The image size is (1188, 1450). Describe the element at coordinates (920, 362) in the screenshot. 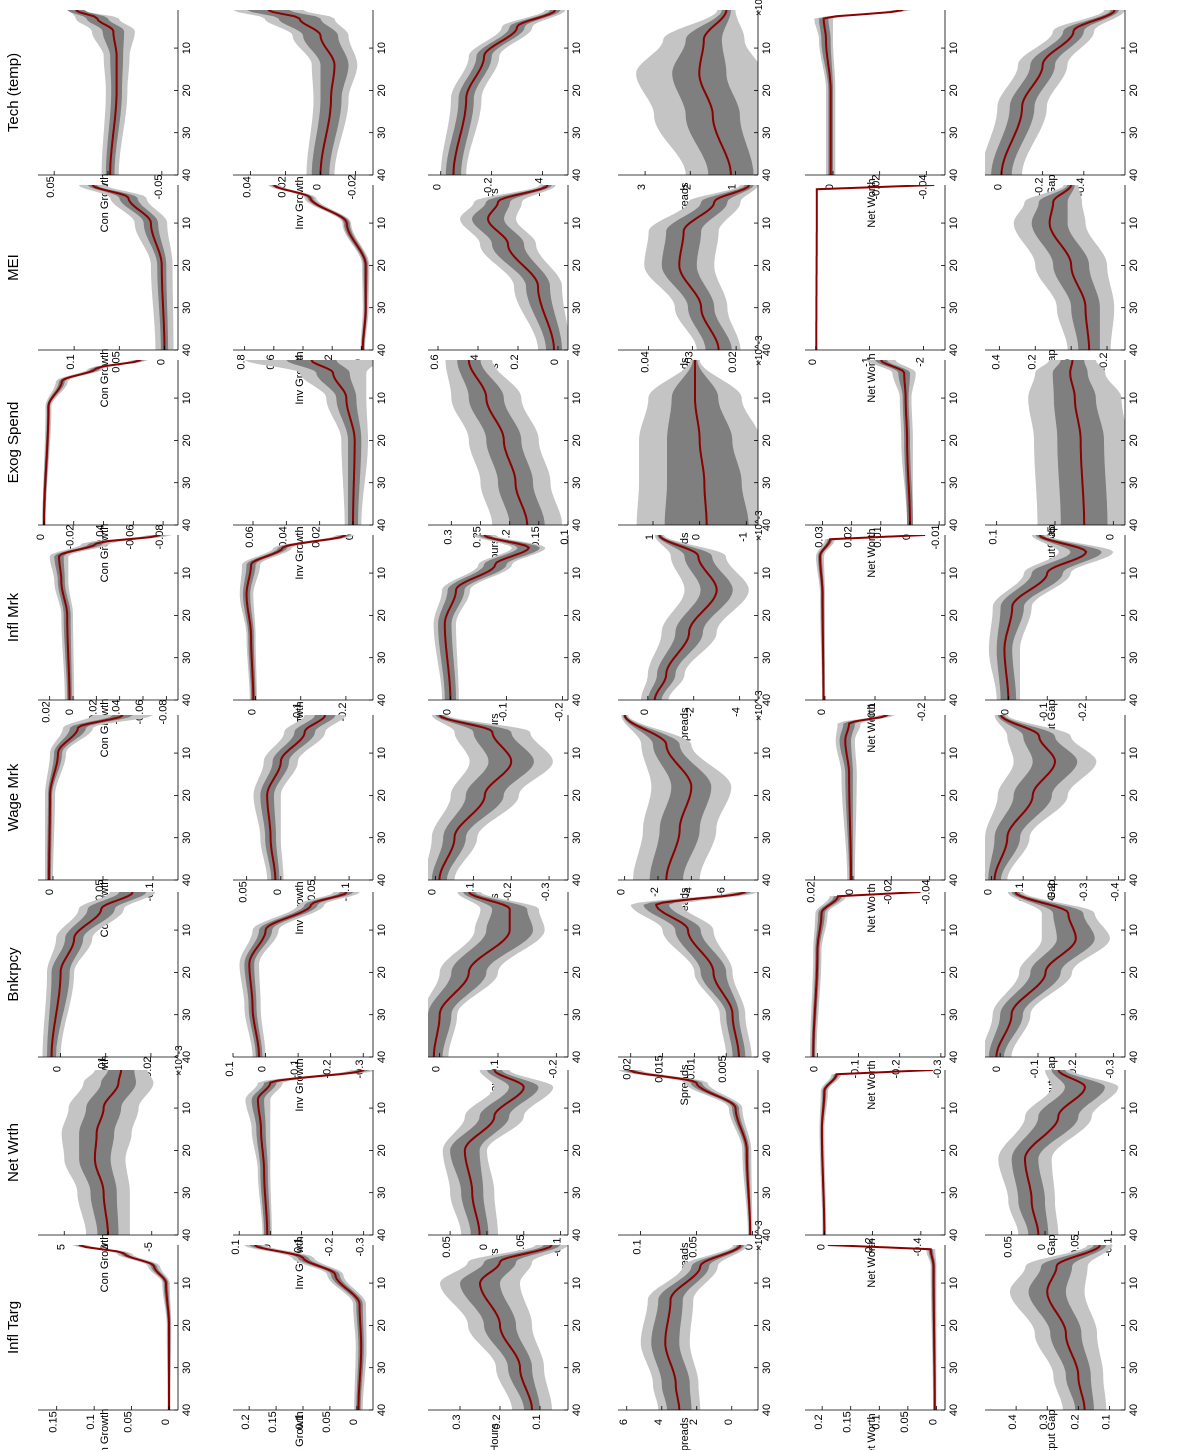

I see `value-tick-label: -2` at that location.